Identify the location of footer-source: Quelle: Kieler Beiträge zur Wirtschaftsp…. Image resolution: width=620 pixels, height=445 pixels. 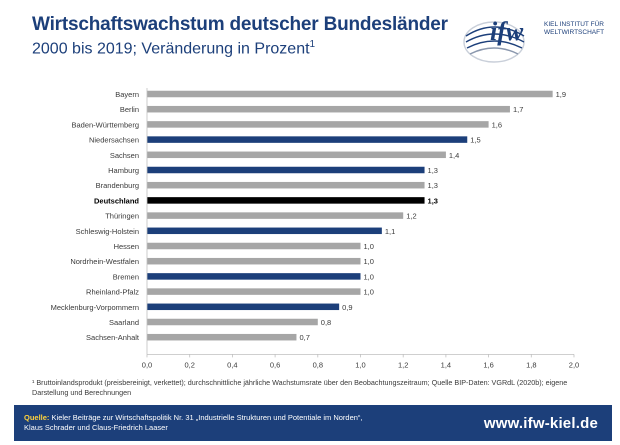
(224, 423).